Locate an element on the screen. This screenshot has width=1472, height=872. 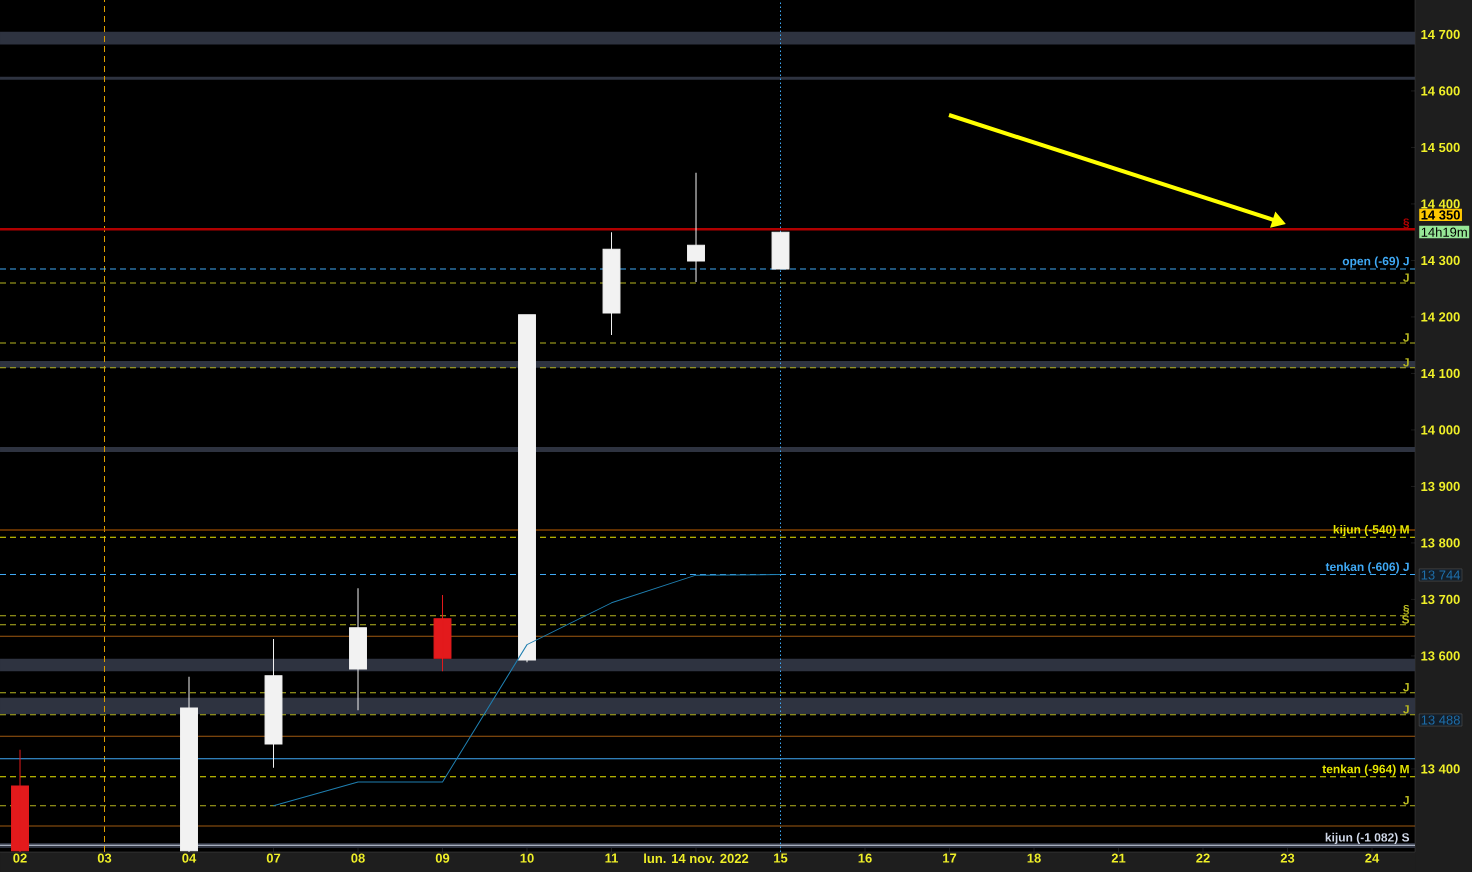
ref-line-label: kijun (-540) M is located at coordinates (1371, 530).